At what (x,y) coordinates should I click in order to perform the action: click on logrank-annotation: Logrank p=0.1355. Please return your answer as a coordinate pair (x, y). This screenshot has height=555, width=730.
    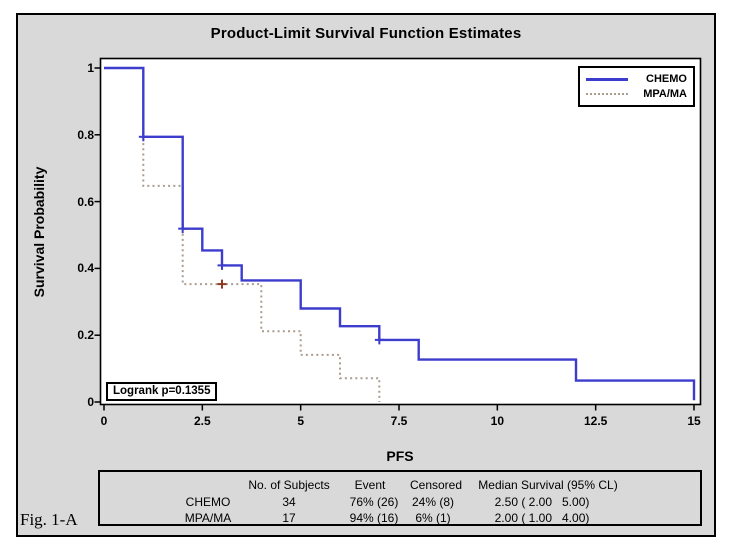
    Looking at the image, I should click on (162, 391).